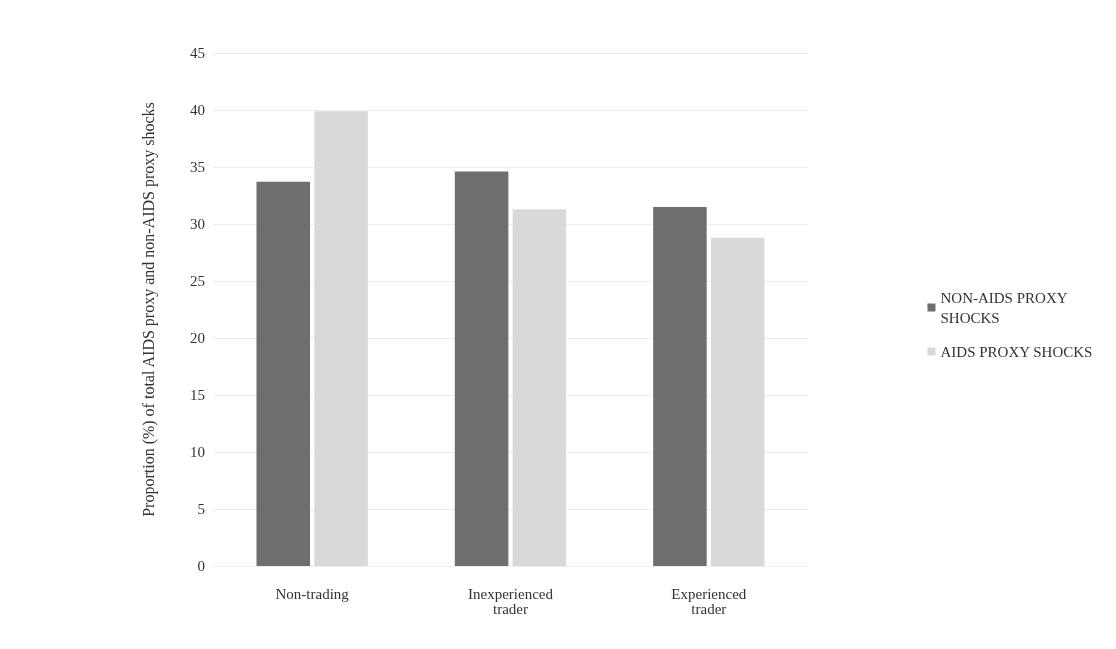 The image size is (1116, 649). What do you see at coordinates (197, 167) in the screenshot?
I see `y-tick-label: 35` at bounding box center [197, 167].